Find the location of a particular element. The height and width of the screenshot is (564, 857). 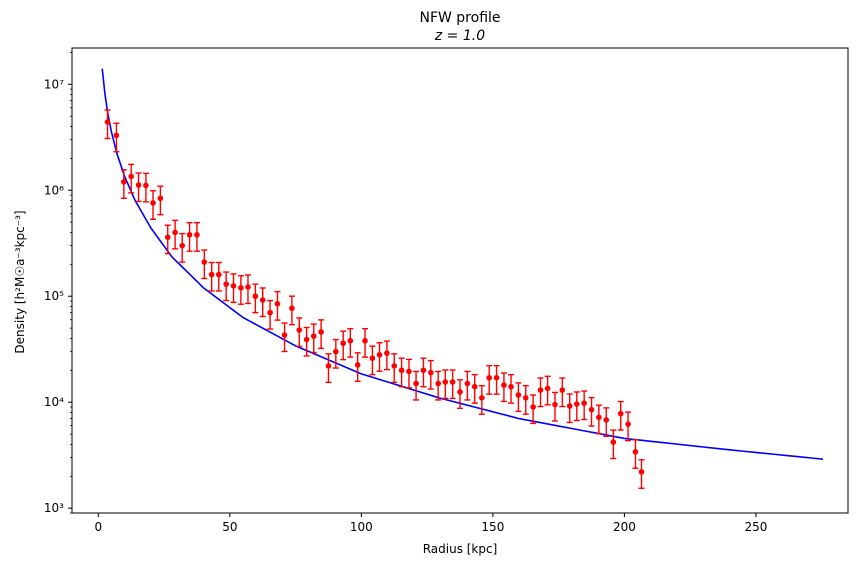

x-tick-label: 200 is located at coordinates (624, 527).